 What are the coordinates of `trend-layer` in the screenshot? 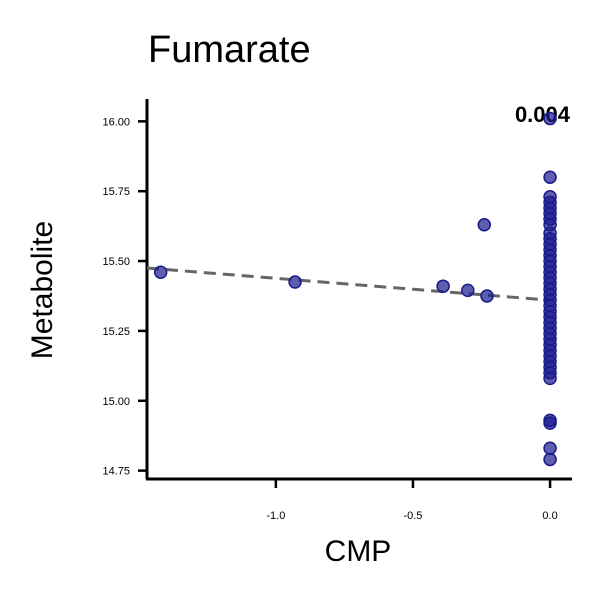 It's located at (348, 284).